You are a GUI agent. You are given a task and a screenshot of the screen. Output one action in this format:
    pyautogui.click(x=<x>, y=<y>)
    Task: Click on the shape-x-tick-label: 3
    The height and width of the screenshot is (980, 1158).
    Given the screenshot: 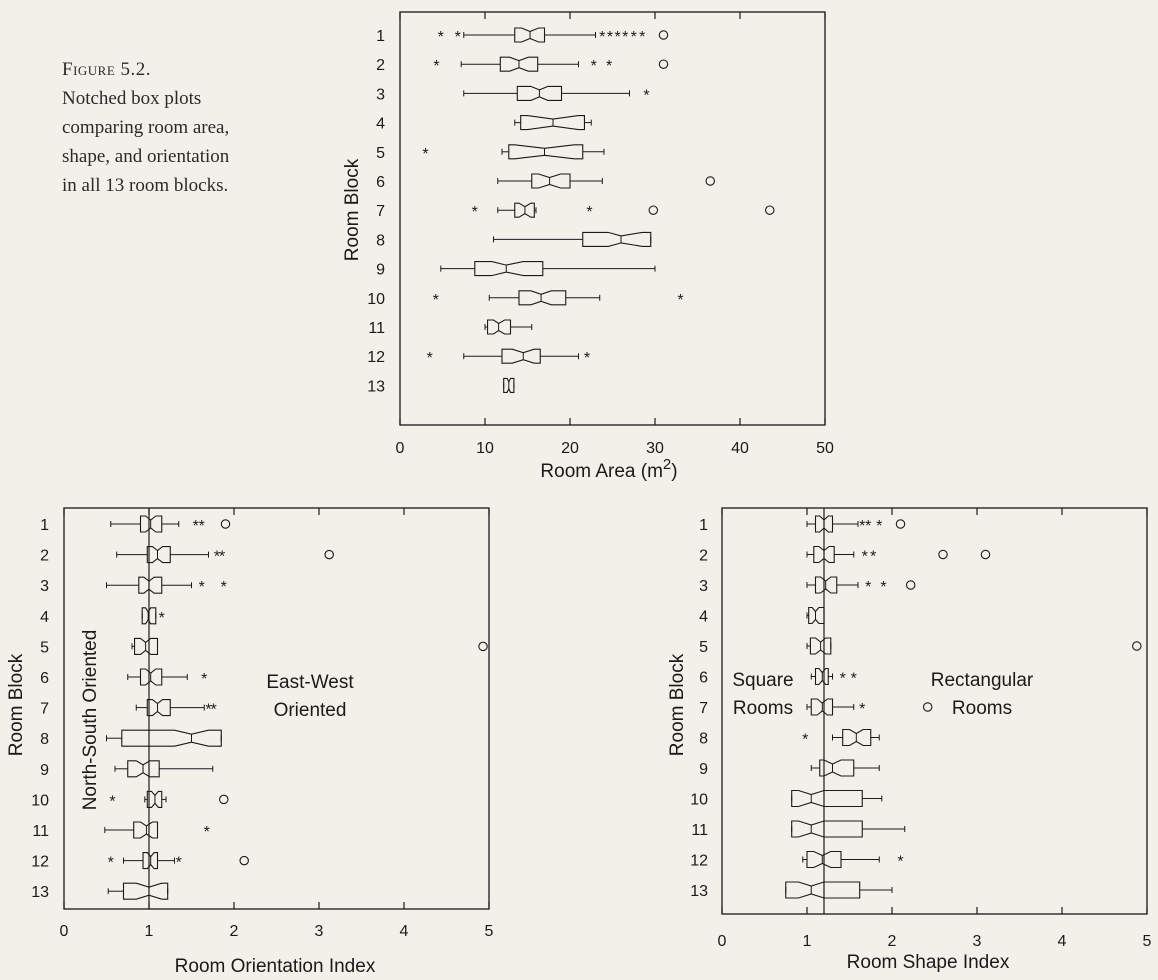 What is the action you would take?
    pyautogui.click(x=977, y=941)
    